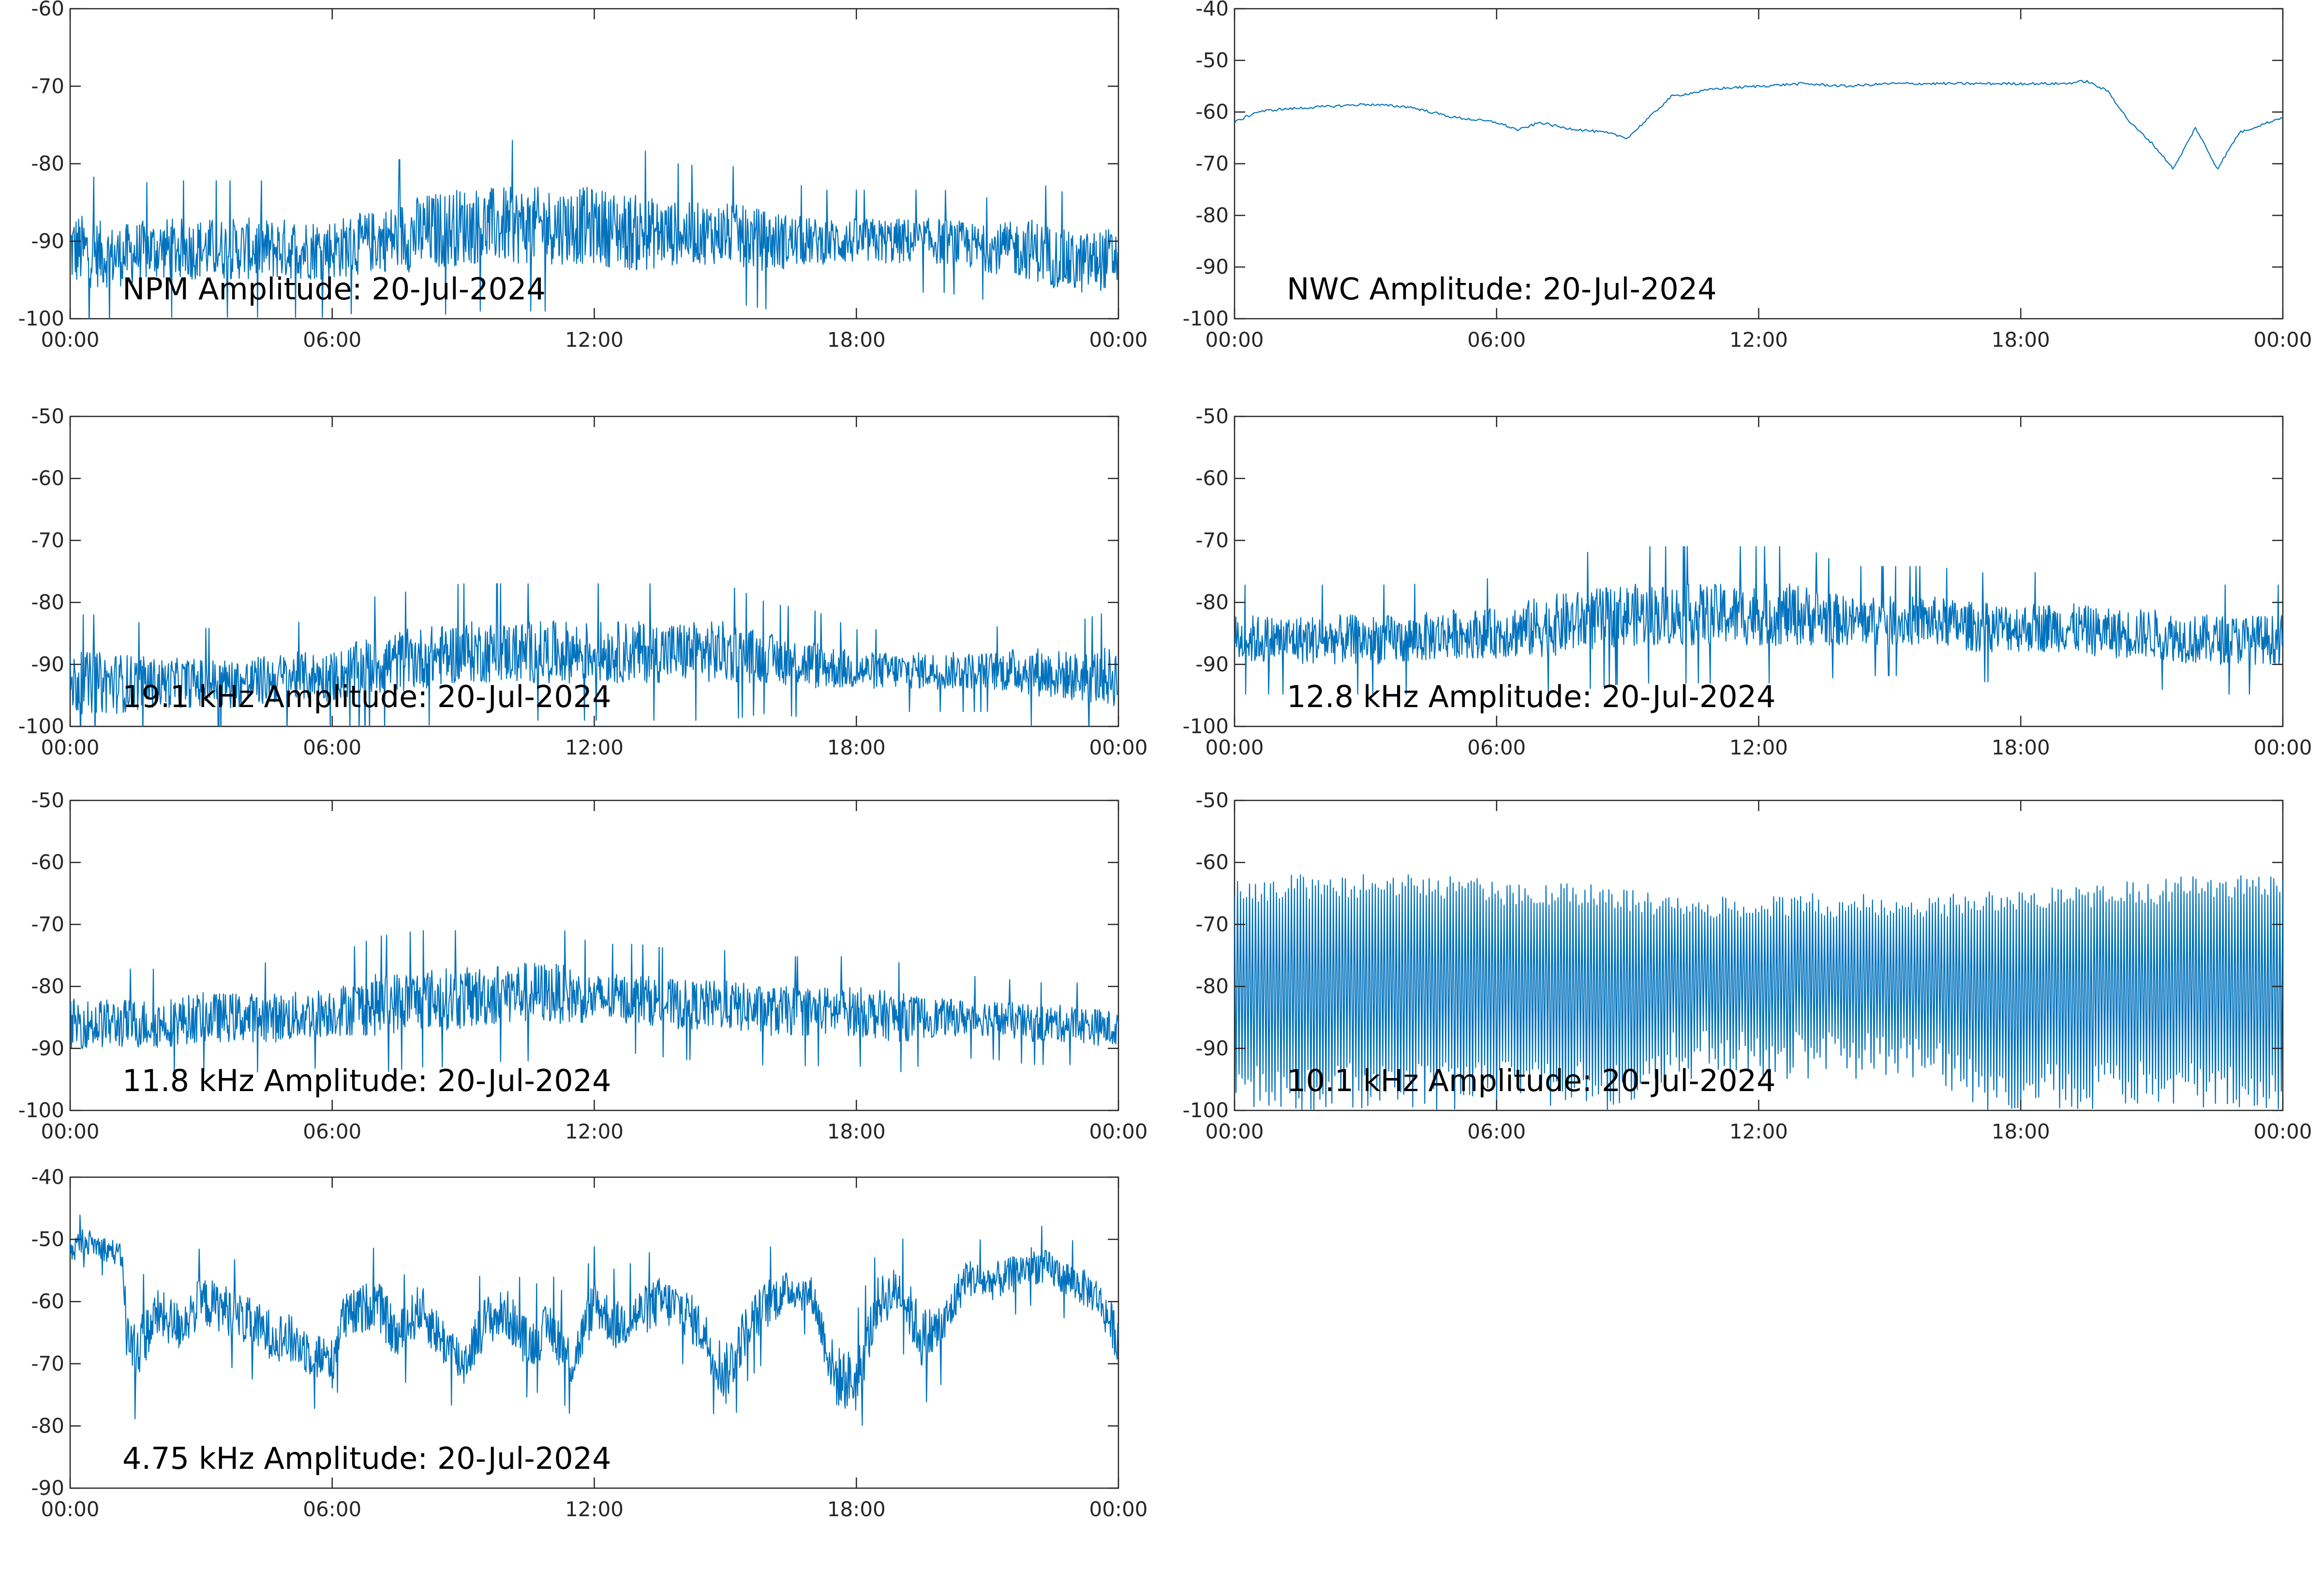 The height and width of the screenshot is (1596, 2322). Describe the element at coordinates (366, 1080) in the screenshot. I see `panel-title: 11.8 kHz Amplitude: 20-Jul-2024` at that location.